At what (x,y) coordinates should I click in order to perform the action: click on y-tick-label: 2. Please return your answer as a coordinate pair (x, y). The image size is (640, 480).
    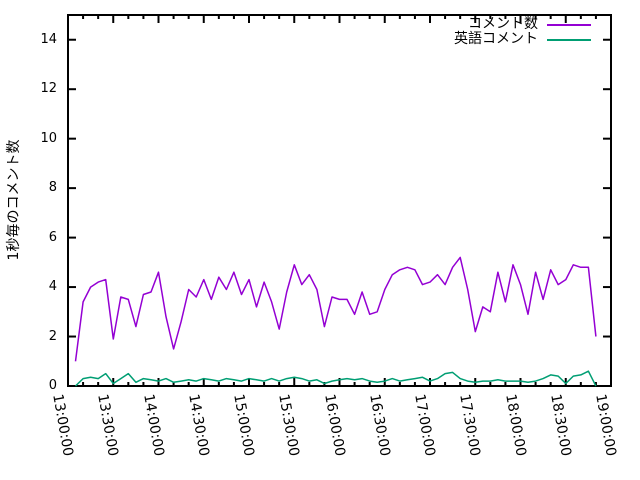
    Looking at the image, I should click on (52, 336).